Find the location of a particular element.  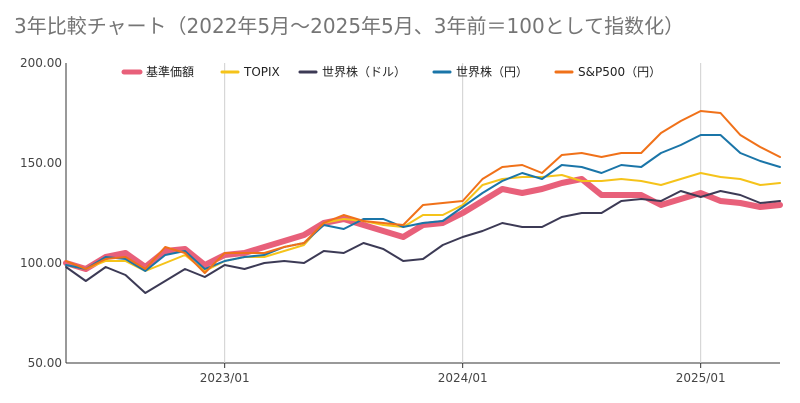

legend-label: TOPIX is located at coordinates (261, 72).